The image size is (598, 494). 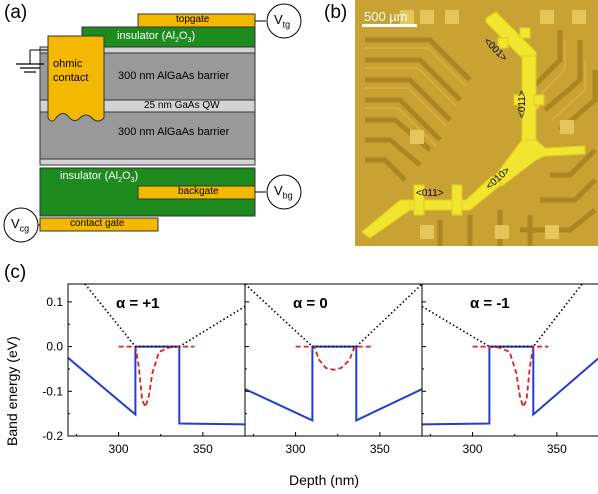 What do you see at coordinates (198, 191) in the screenshot?
I see `backgate-label: backgate` at bounding box center [198, 191].